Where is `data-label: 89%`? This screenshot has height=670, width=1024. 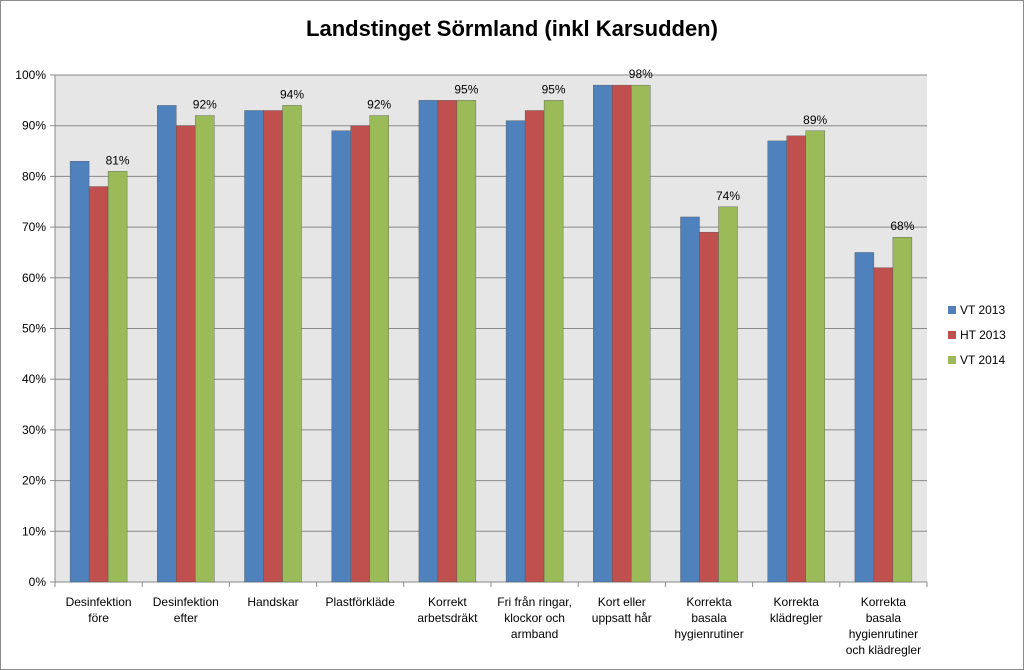 data-label: 89% is located at coordinates (815, 120).